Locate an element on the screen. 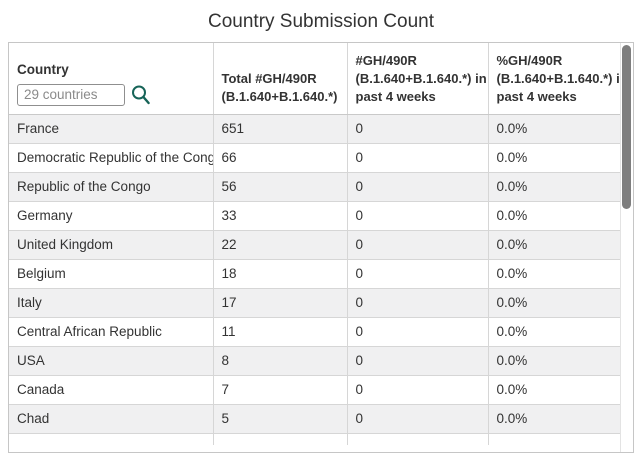 The width and height of the screenshot is (642, 453). cell-recent-pct is located at coordinates (560, 439).